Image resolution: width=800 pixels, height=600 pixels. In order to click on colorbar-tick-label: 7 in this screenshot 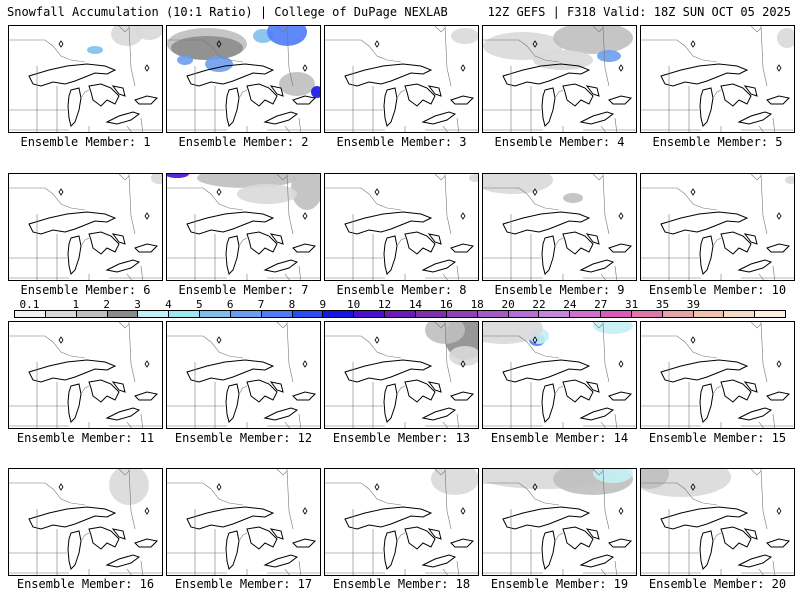, I will do `click(261, 304)`.